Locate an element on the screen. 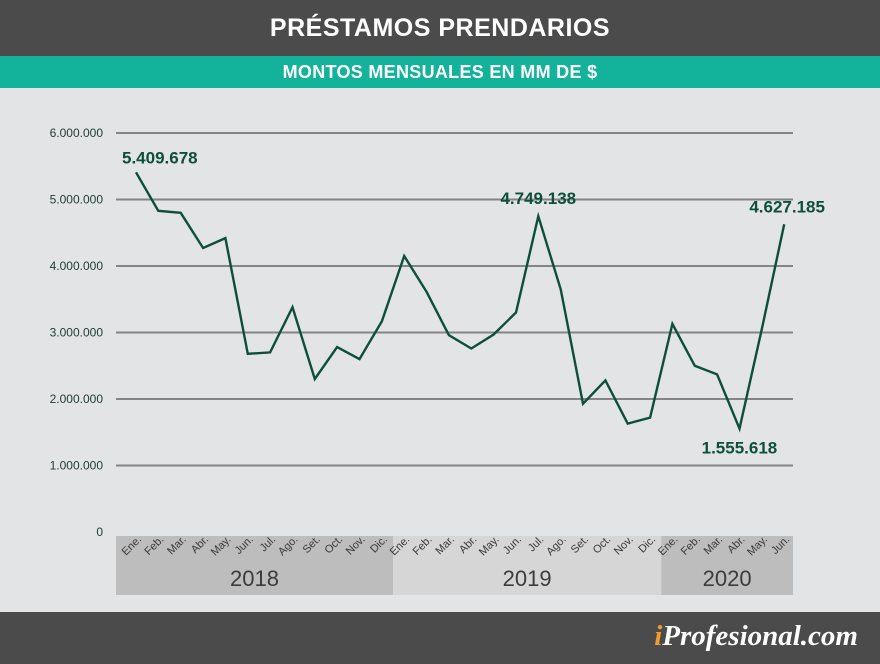 The height and width of the screenshot is (664, 880). chart-title: PRÉSTAMOS PRENDARIOS is located at coordinates (440, 28).